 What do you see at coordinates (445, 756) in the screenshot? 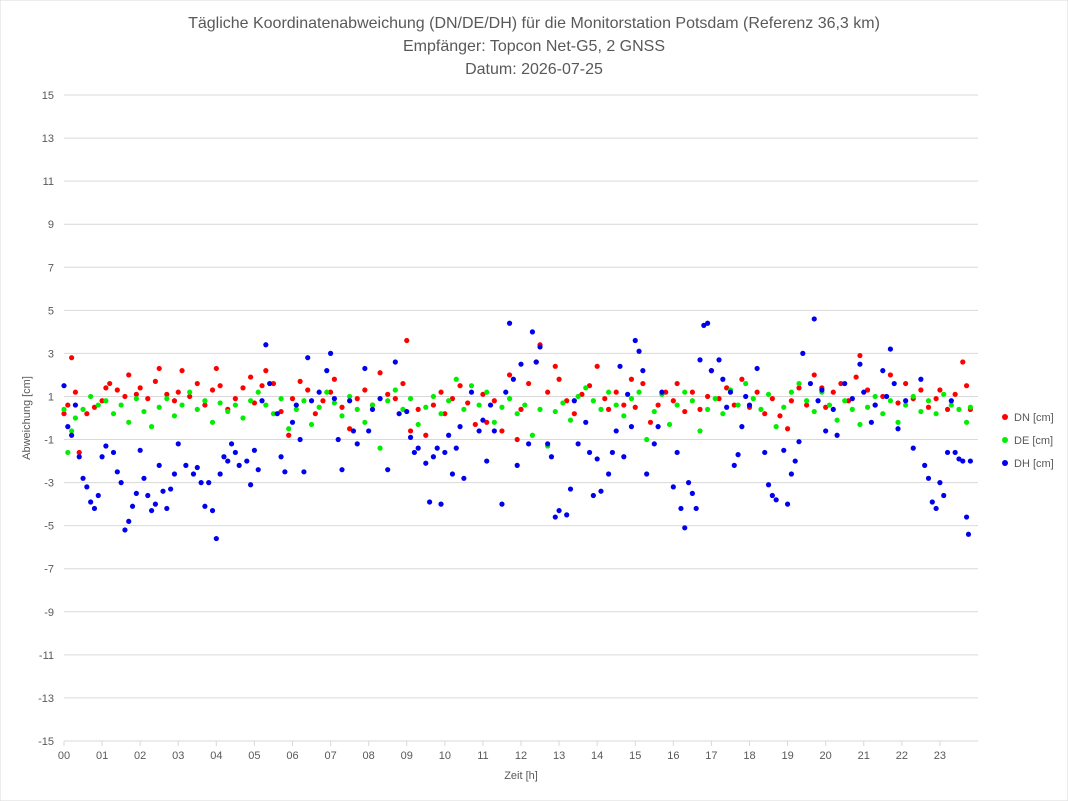
I see `x-tick-label: 10` at bounding box center [445, 756].